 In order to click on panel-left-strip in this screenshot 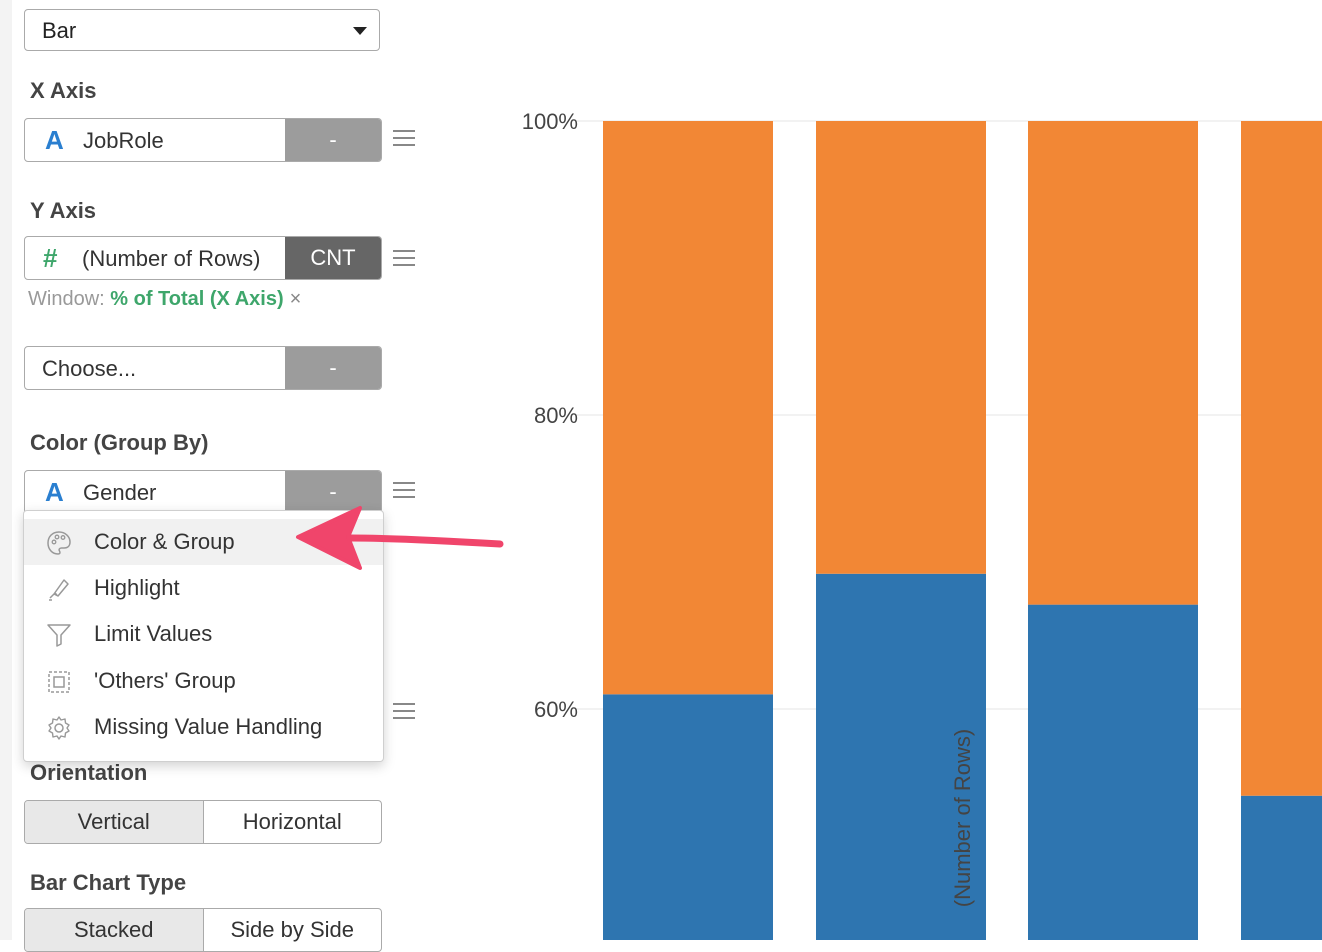, I will do `click(6, 470)`.